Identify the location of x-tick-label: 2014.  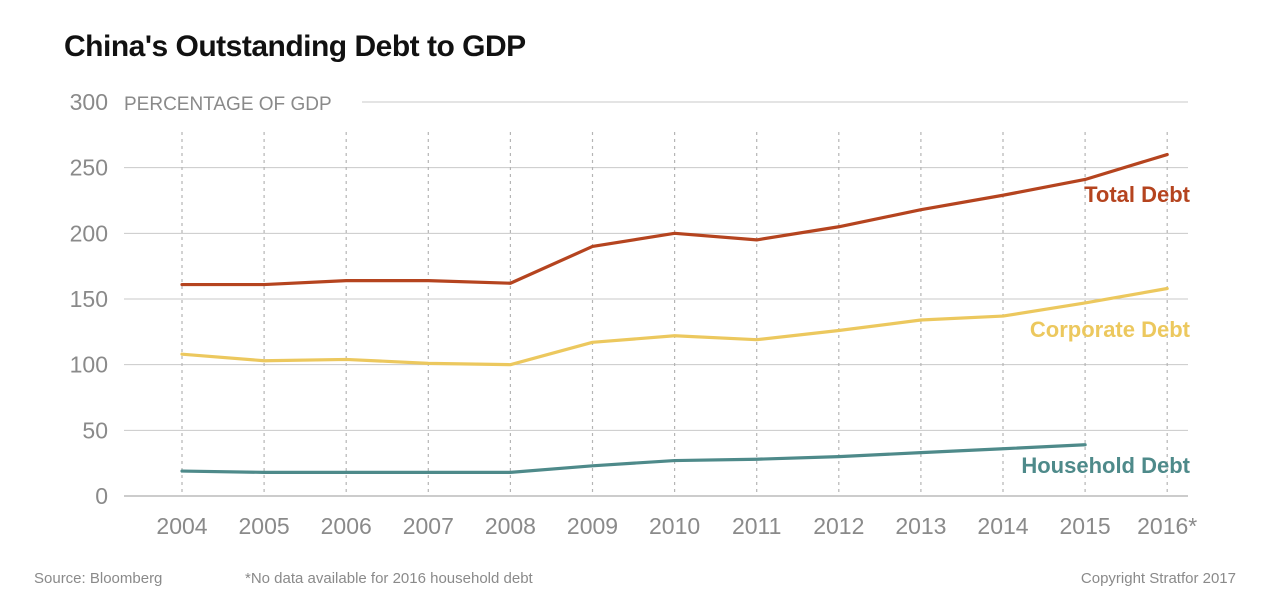
(1002, 526).